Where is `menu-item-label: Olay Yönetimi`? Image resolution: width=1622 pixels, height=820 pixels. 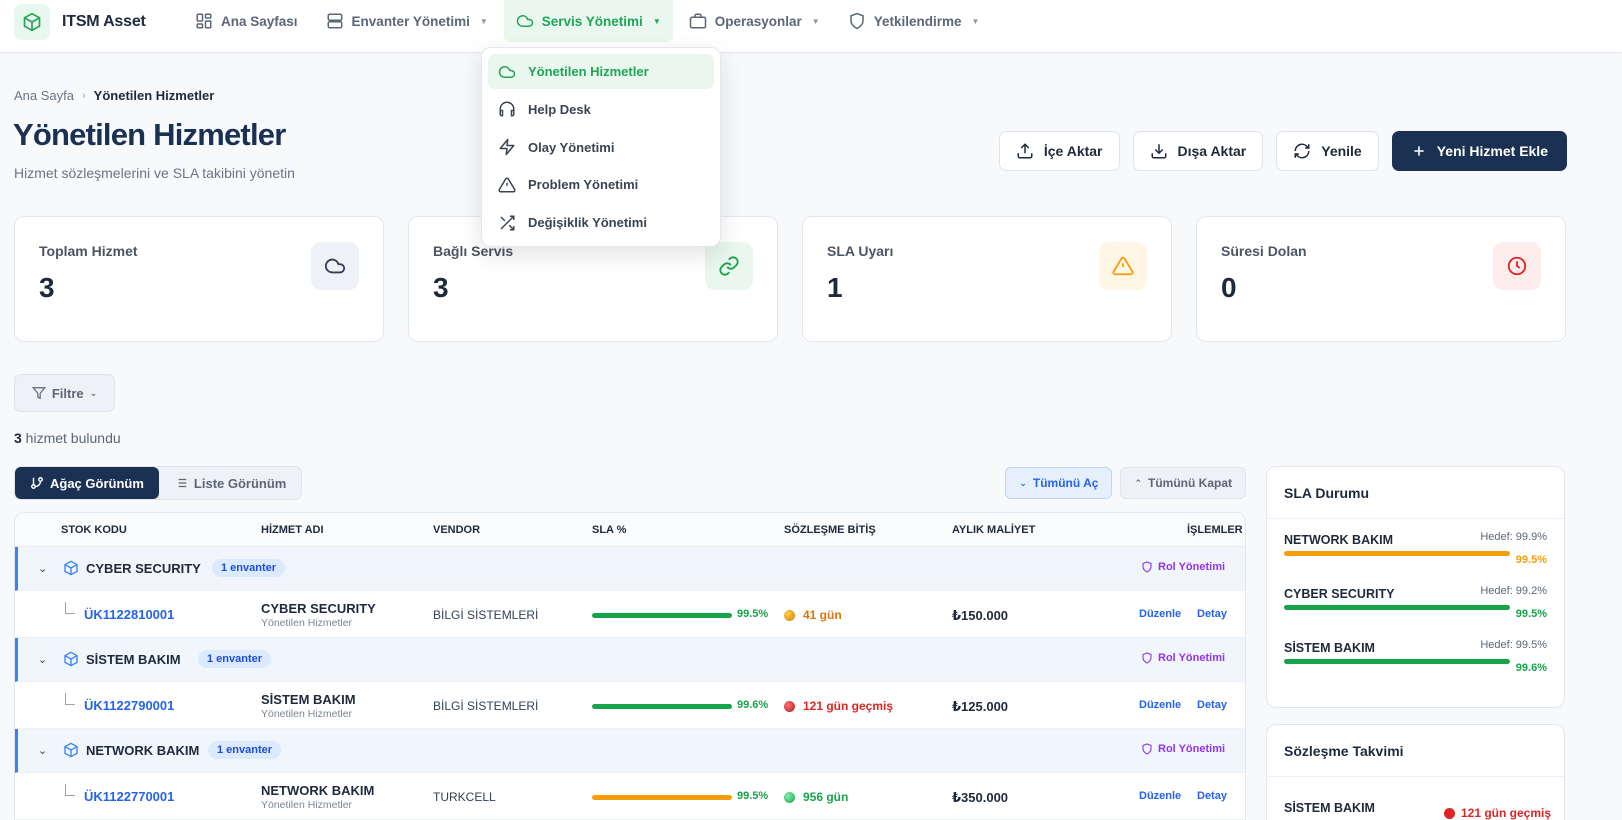 menu-item-label: Olay Yönetimi is located at coordinates (571, 147).